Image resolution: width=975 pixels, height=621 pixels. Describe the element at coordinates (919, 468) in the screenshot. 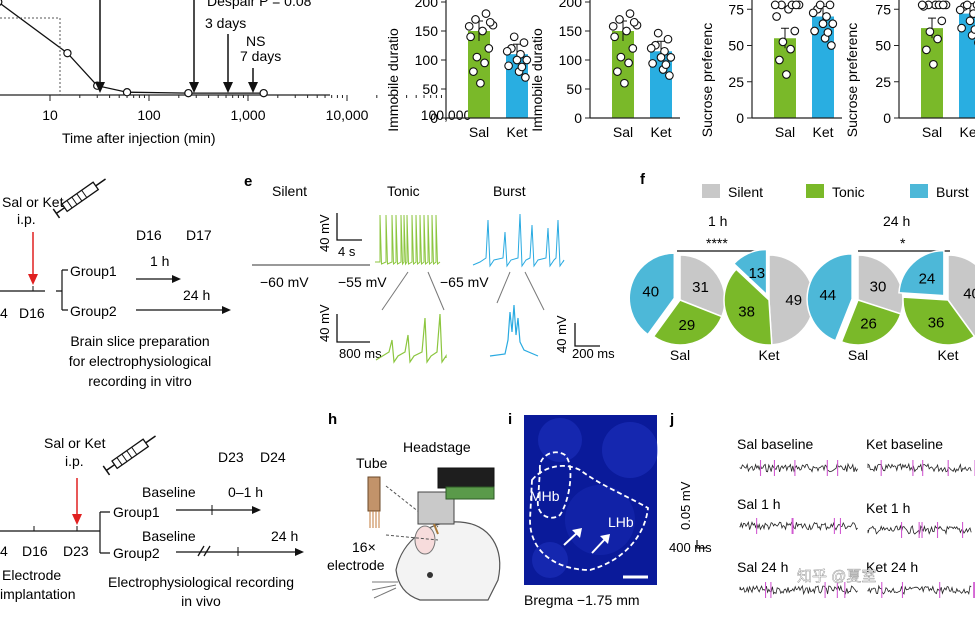

I see `unit-trace-path` at that location.